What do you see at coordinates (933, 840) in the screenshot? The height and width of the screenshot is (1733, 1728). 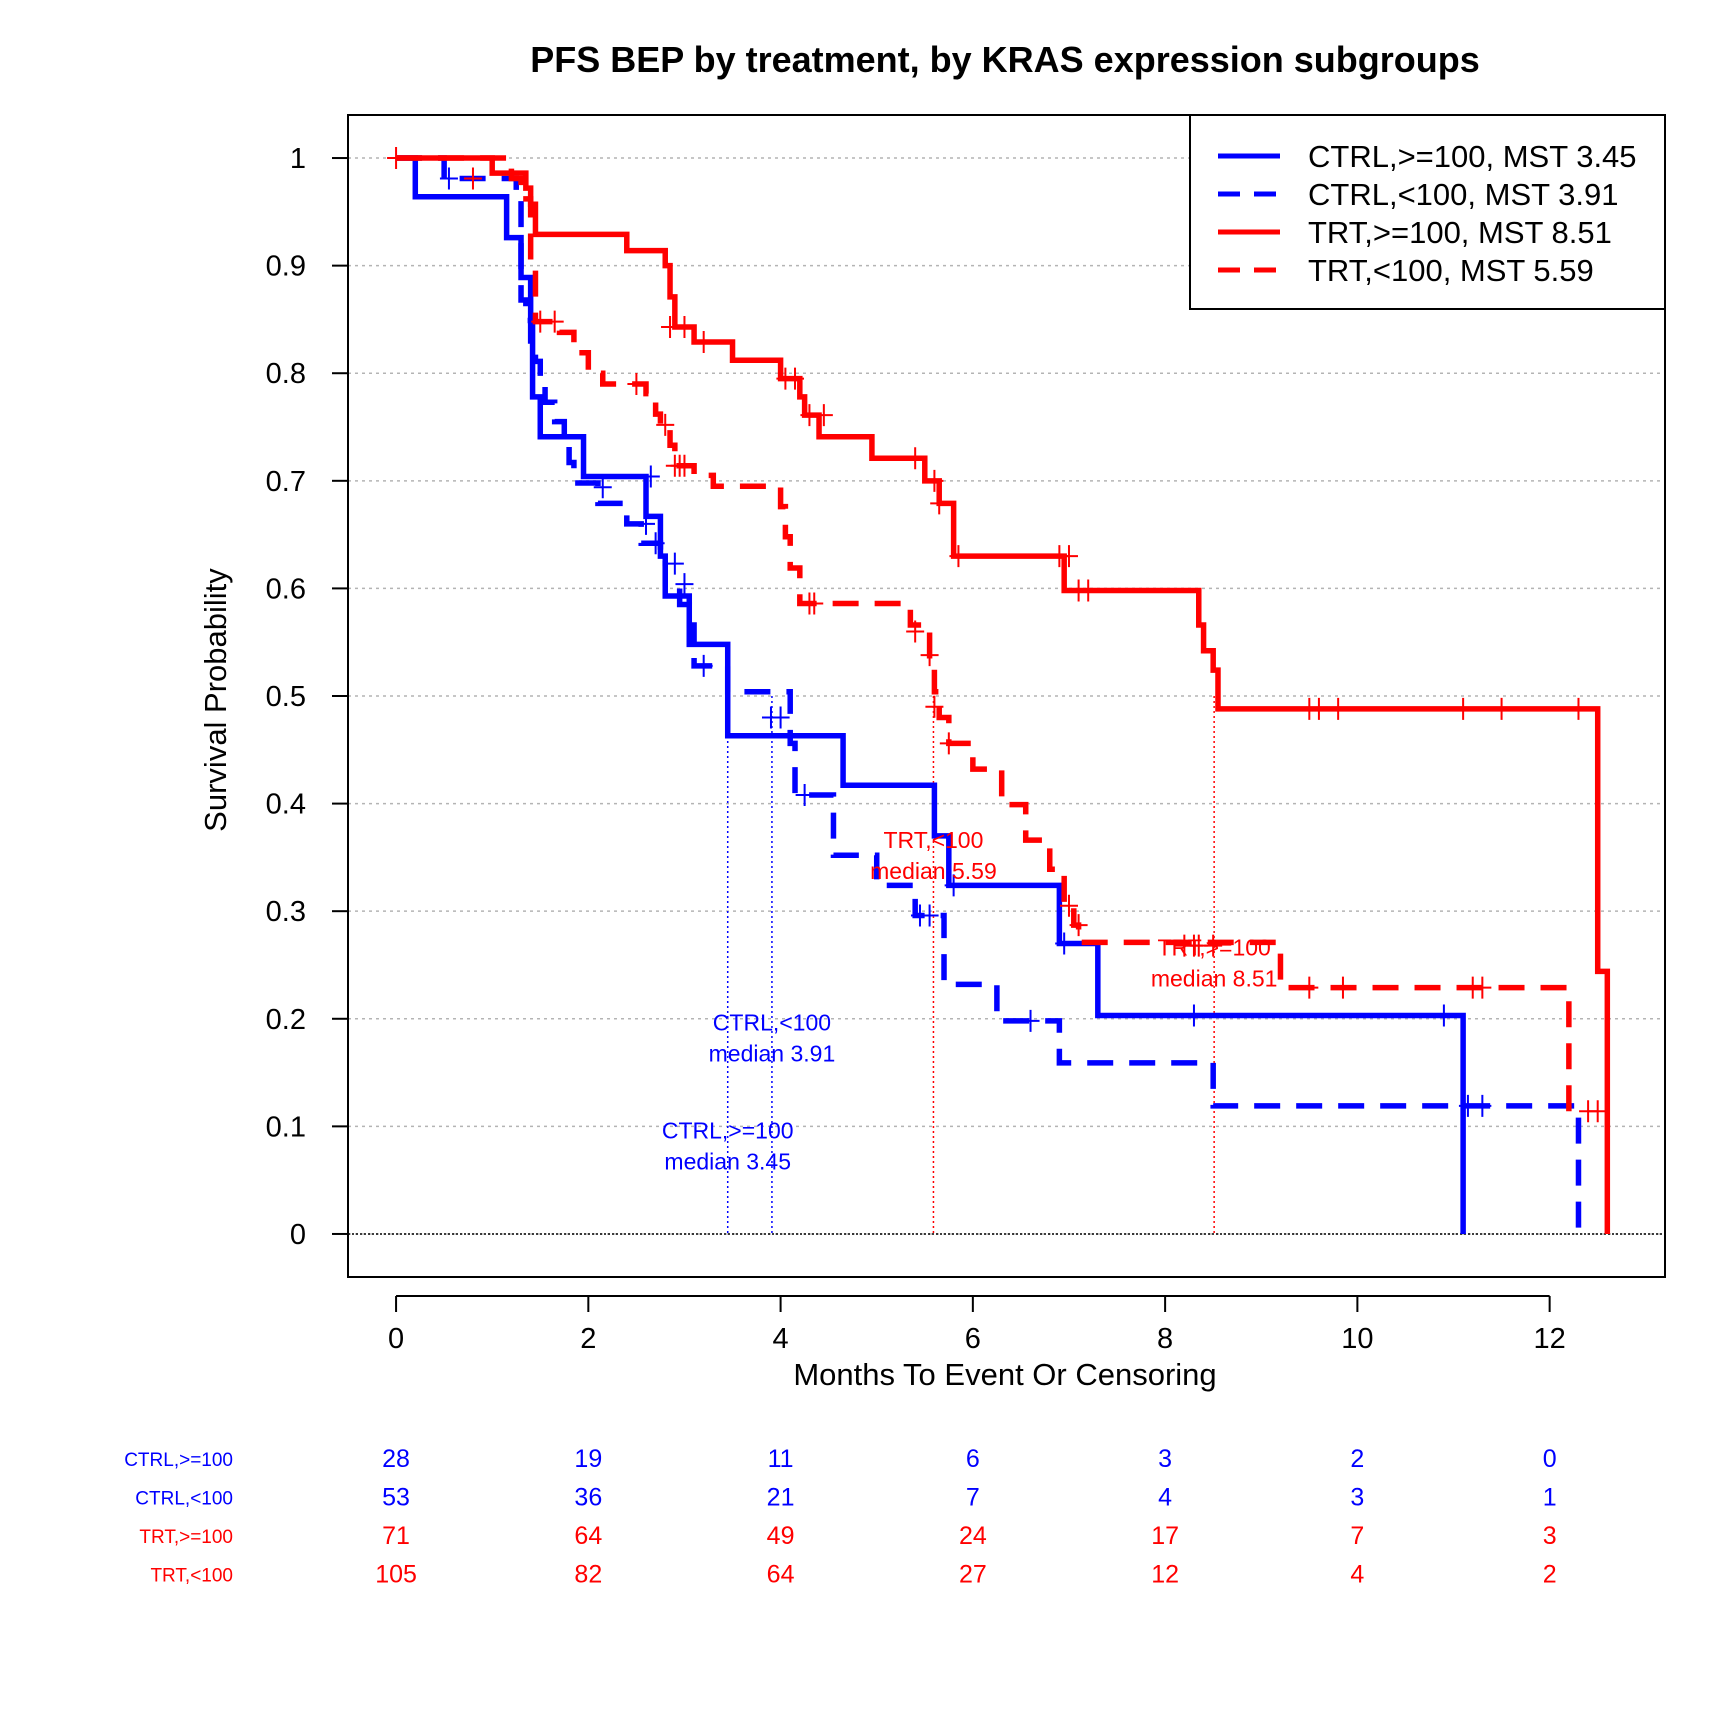 I see `median-label: TRT,<100` at bounding box center [933, 840].